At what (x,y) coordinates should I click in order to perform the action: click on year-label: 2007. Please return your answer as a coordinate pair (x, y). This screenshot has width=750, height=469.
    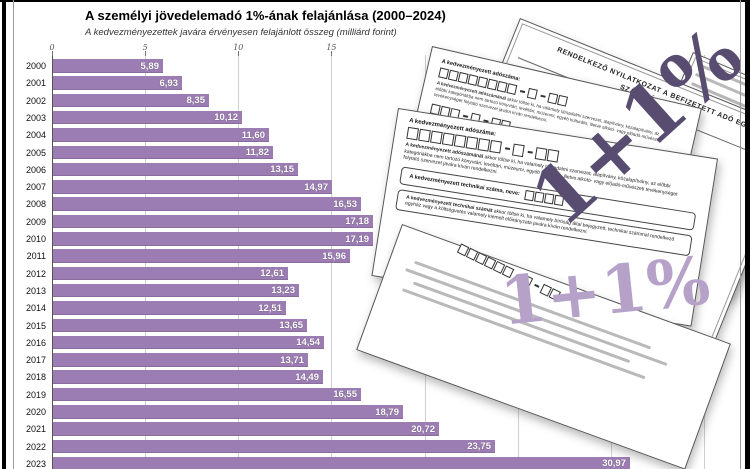
    Looking at the image, I should click on (35, 187).